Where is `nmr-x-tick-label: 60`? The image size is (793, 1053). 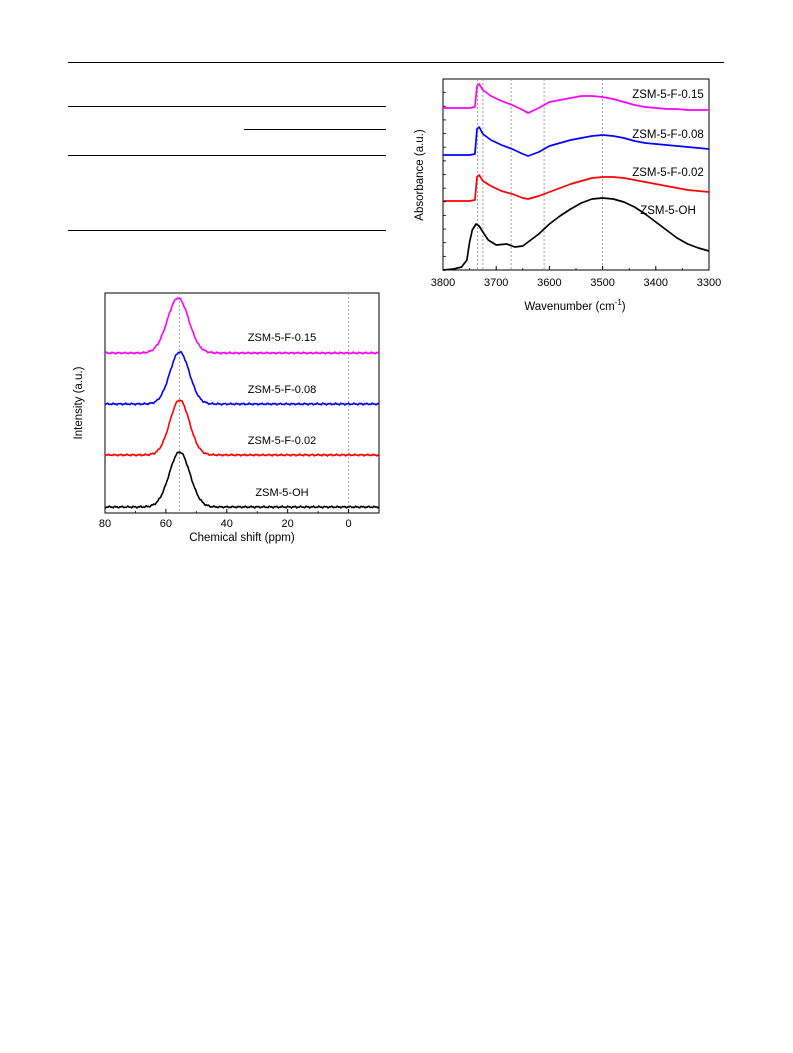
nmr-x-tick-label: 60 is located at coordinates (166, 524).